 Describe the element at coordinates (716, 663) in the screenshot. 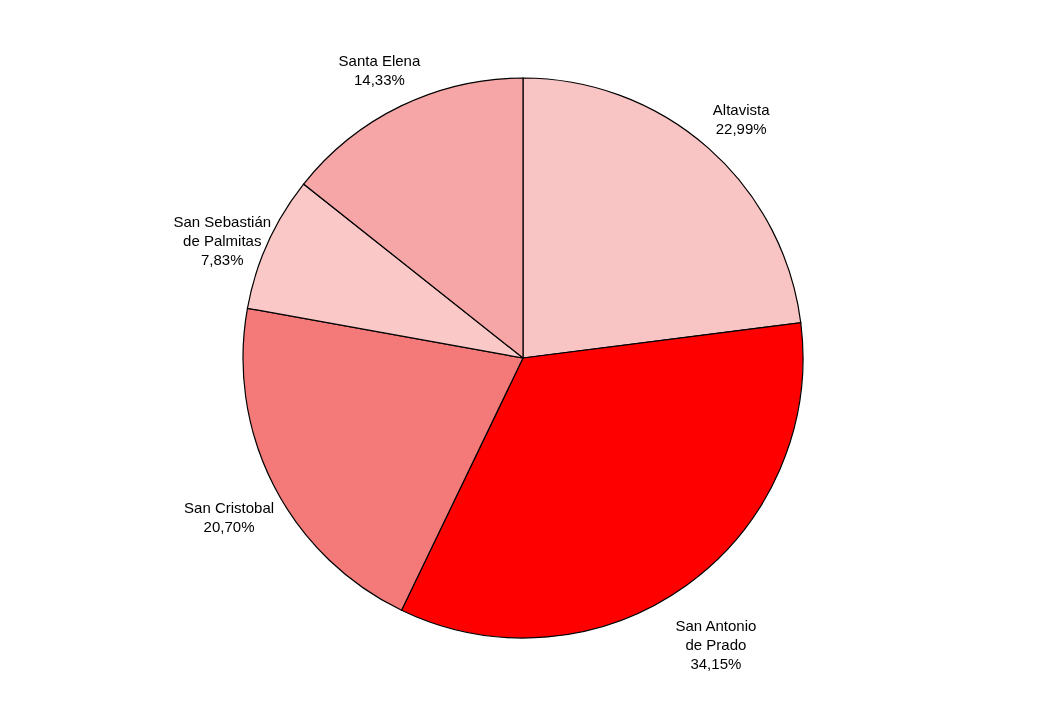

I see `data-label: 34,15%` at that location.